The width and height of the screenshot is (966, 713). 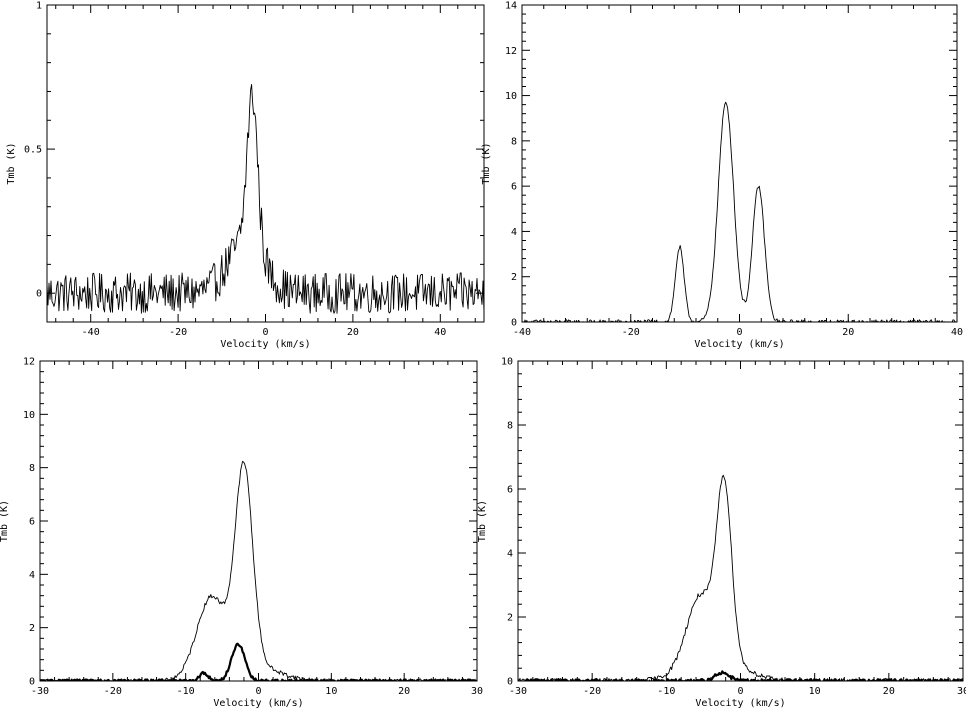 I want to click on y-tick-label: 1, so click(x=39, y=6).